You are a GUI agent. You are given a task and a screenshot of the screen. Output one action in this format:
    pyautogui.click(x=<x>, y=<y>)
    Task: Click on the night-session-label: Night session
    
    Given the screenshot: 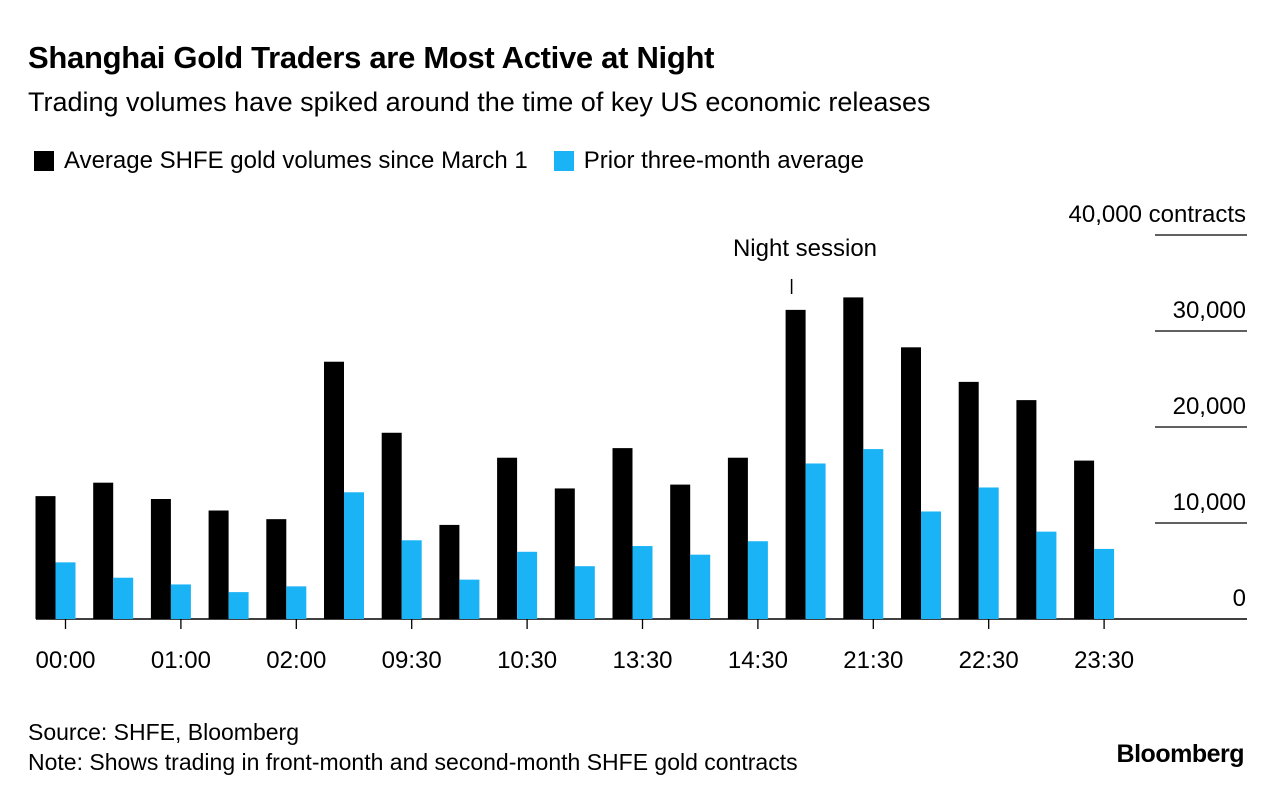 What is the action you would take?
    pyautogui.click(x=805, y=248)
    